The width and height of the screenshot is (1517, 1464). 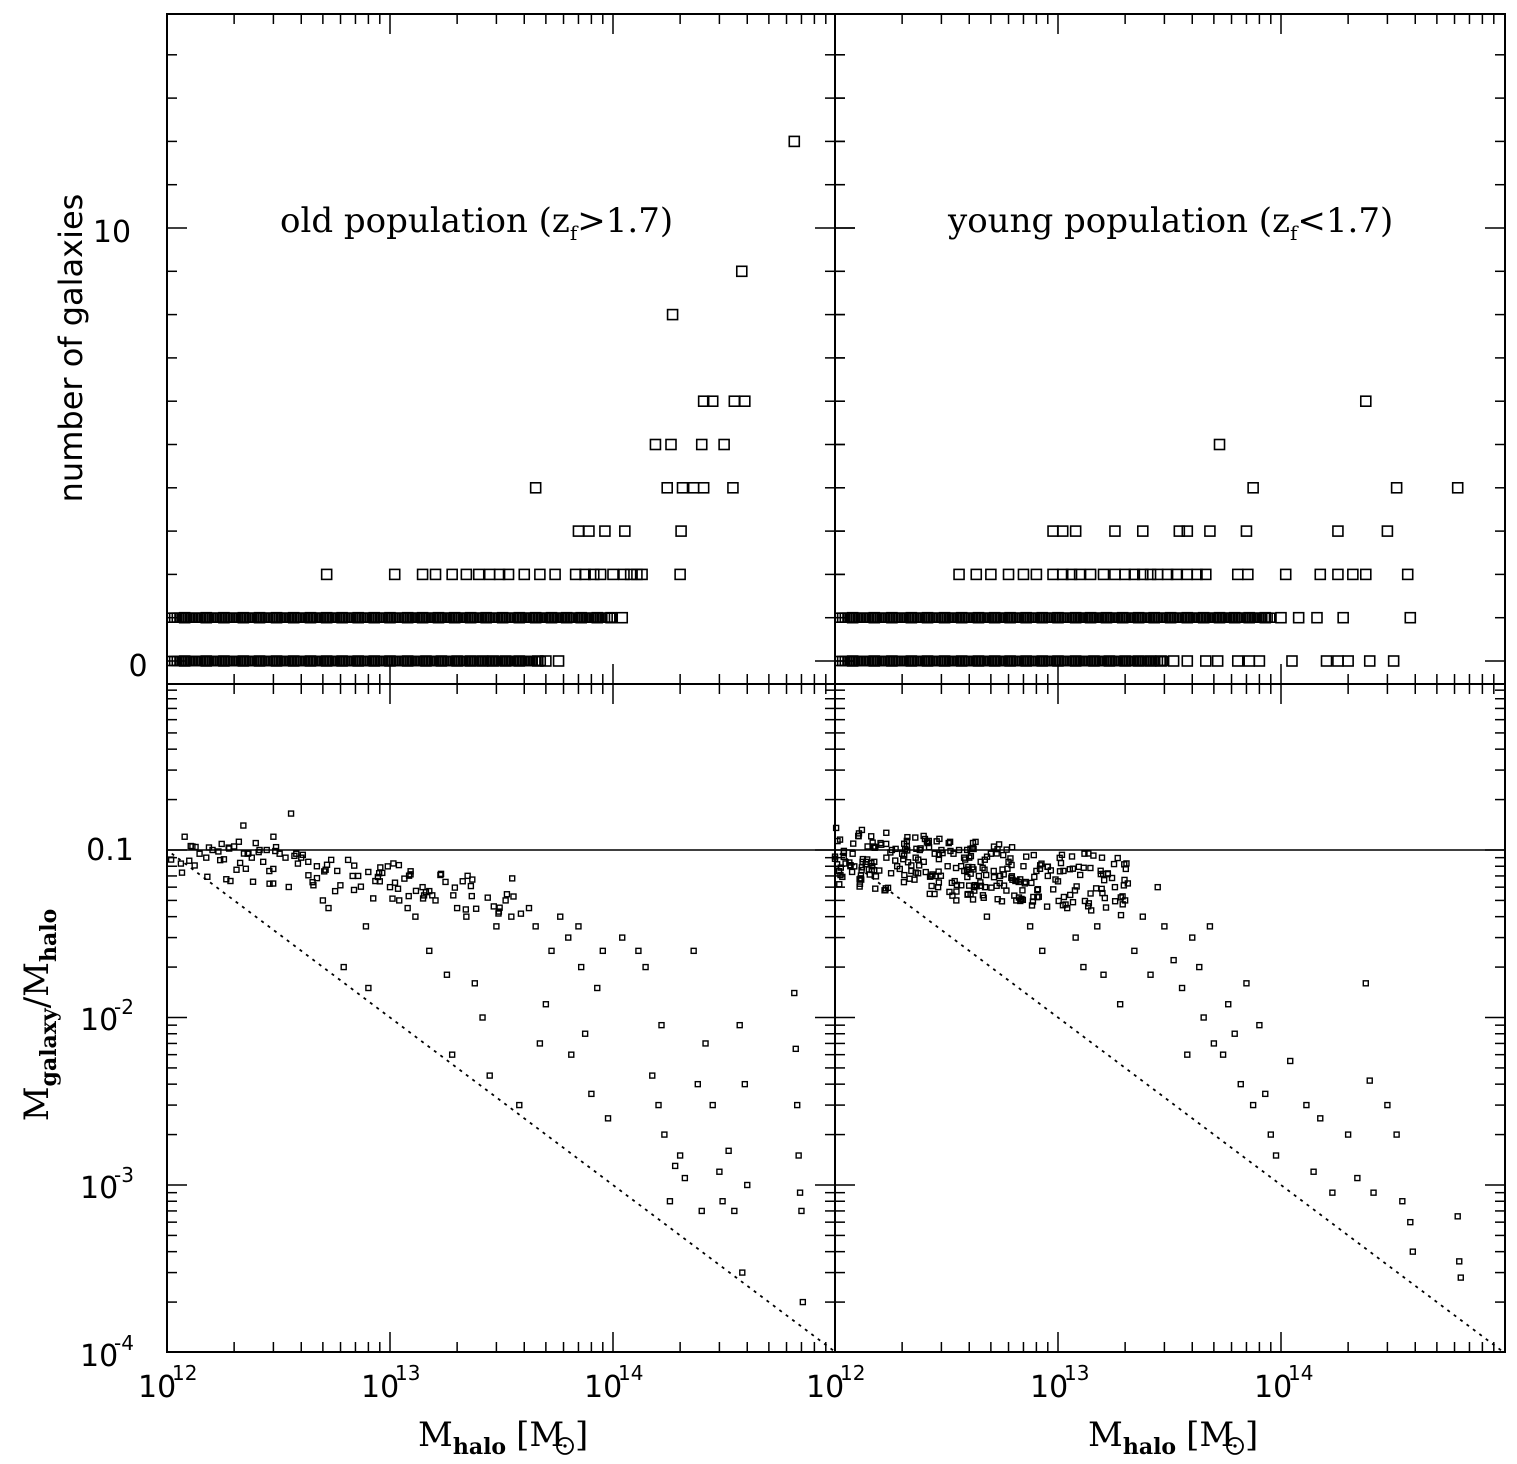 I want to click on x-tick-label-1e14-left: 10 14, so click(x=613, y=1383).